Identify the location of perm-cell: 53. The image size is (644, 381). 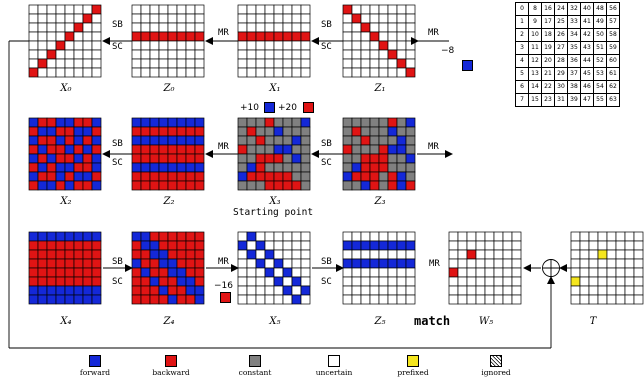
(600, 74).